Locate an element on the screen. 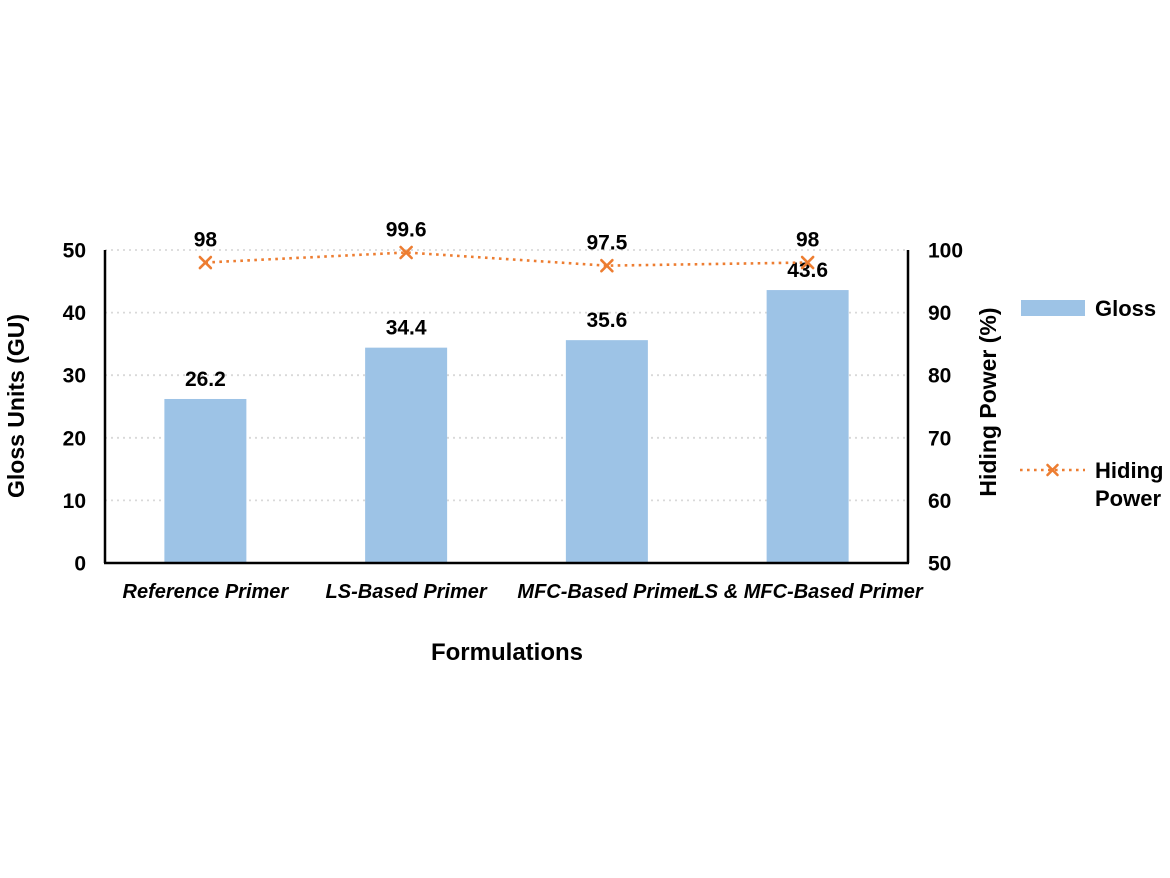 This screenshot has width=1170, height=878. y-right-tick-80: 80 is located at coordinates (939, 376).